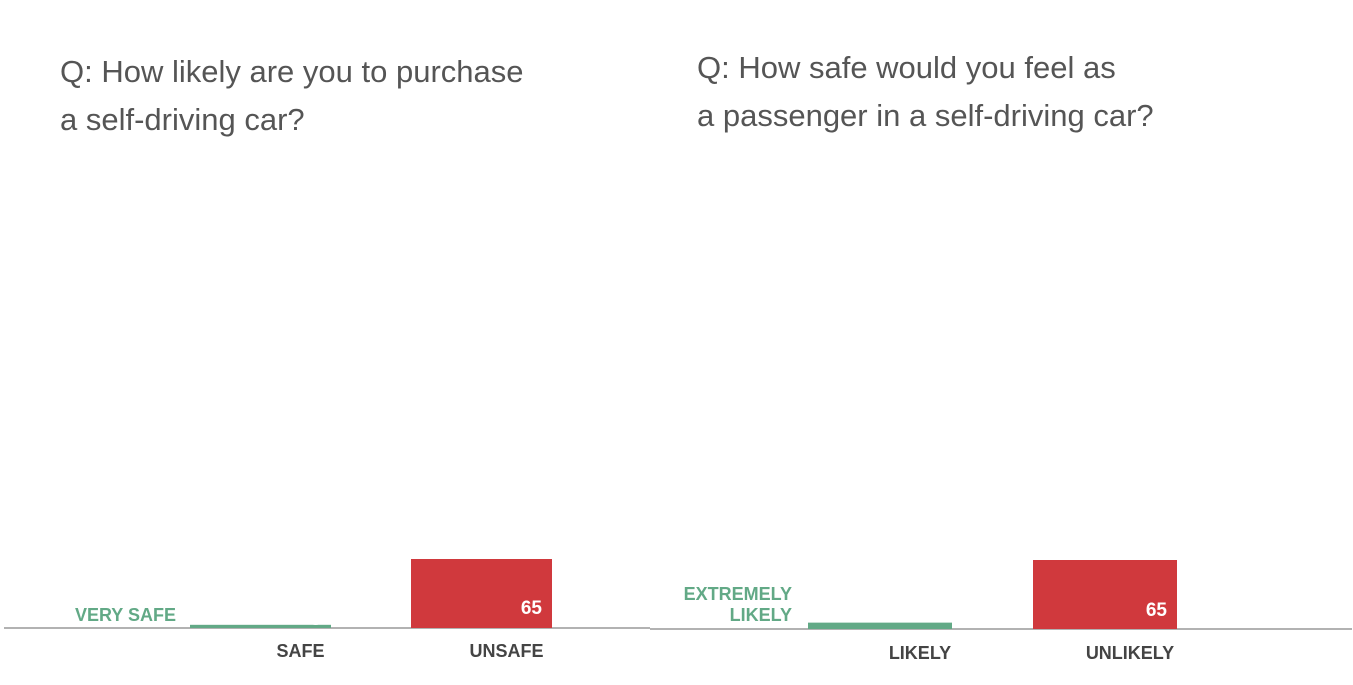  What do you see at coordinates (1130, 653) in the screenshot?
I see `category-label: UNLIKELY` at bounding box center [1130, 653].